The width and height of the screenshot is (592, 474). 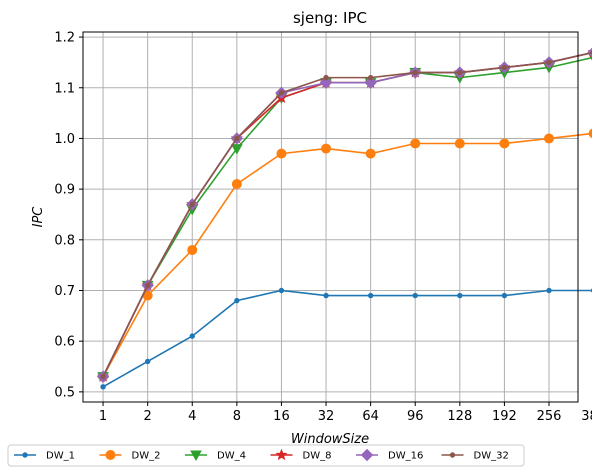 I want to click on y-tick-label: 1.2, so click(x=64, y=38).